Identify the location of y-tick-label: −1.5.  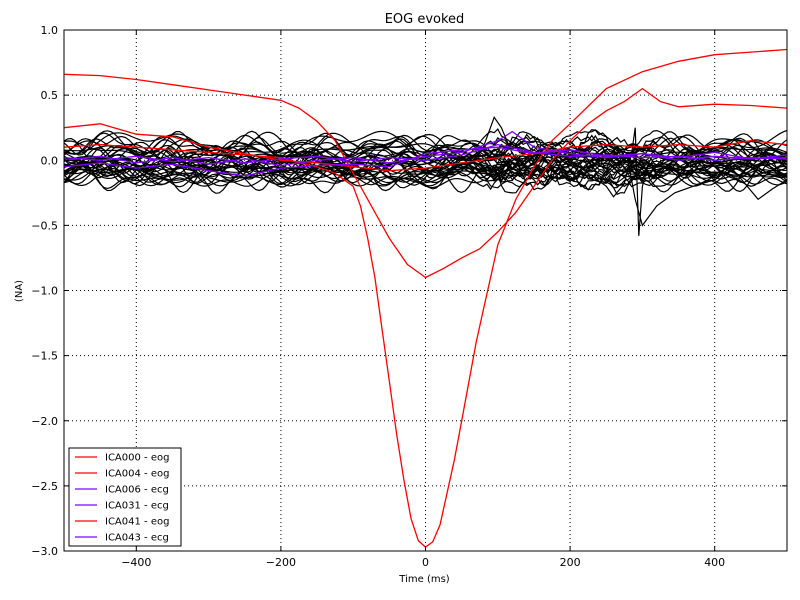
(44, 356).